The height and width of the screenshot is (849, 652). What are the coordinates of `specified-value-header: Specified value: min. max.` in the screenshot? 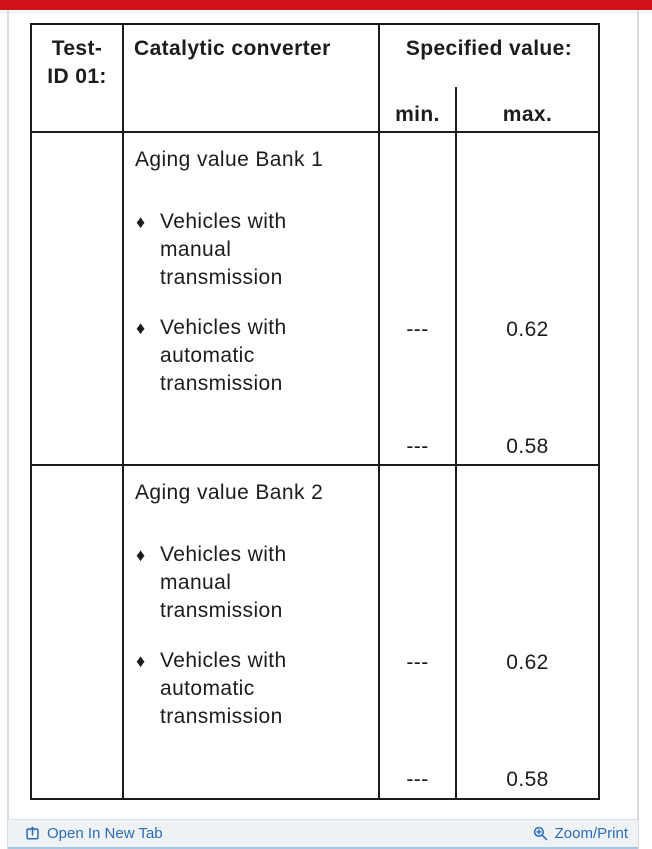 It's located at (489, 79).